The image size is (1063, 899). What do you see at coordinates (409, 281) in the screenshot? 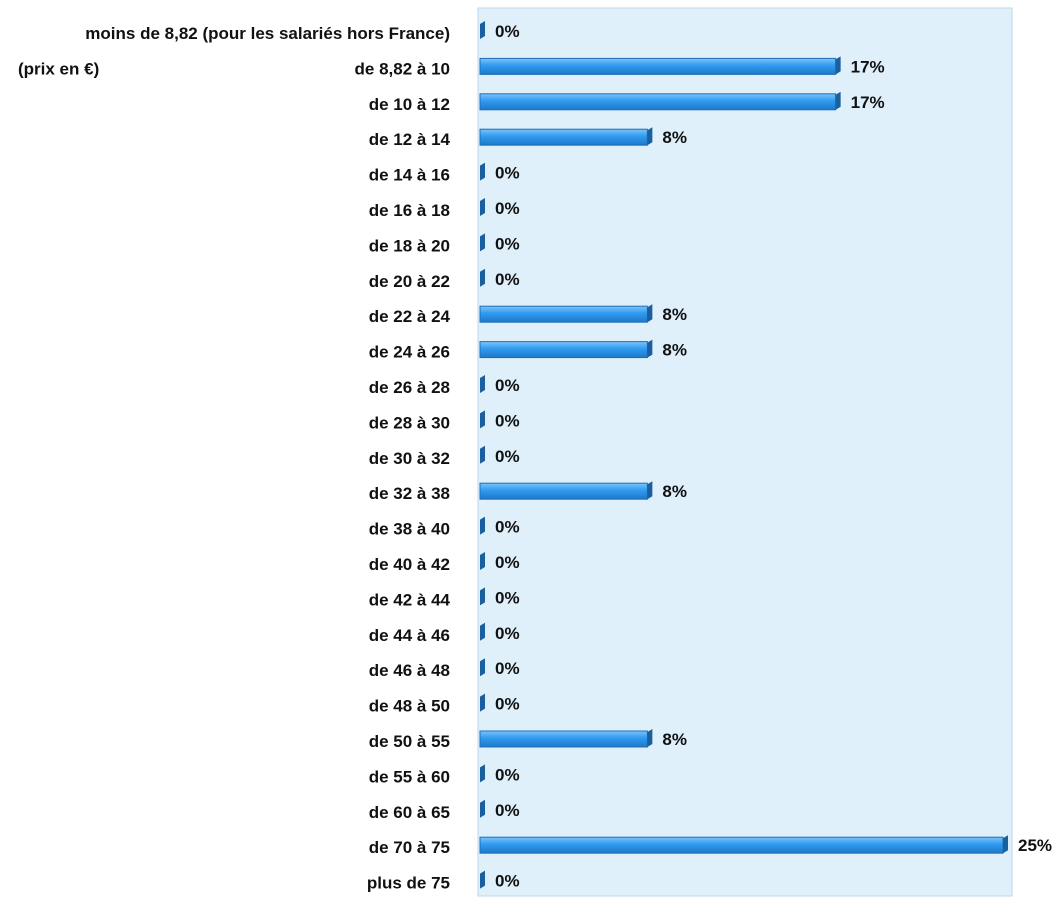
I see `category-label: de 20 à 22` at bounding box center [409, 281].